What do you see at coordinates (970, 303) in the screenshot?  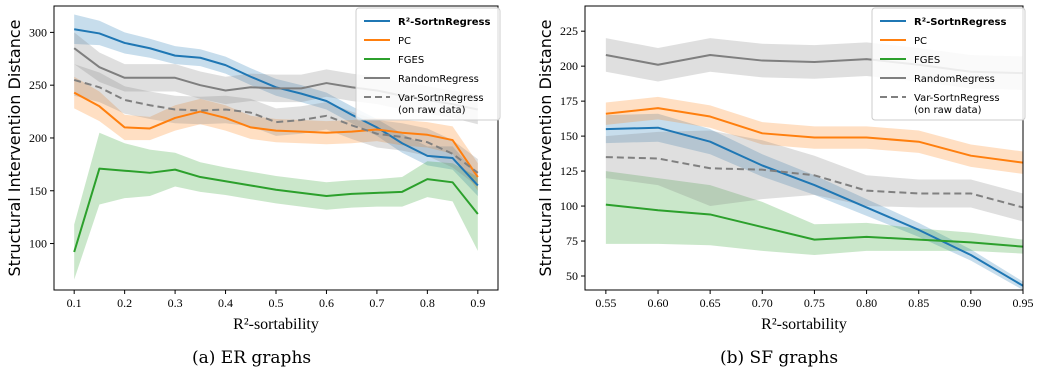 I see `x-tick-label: 0.90` at bounding box center [970, 303].